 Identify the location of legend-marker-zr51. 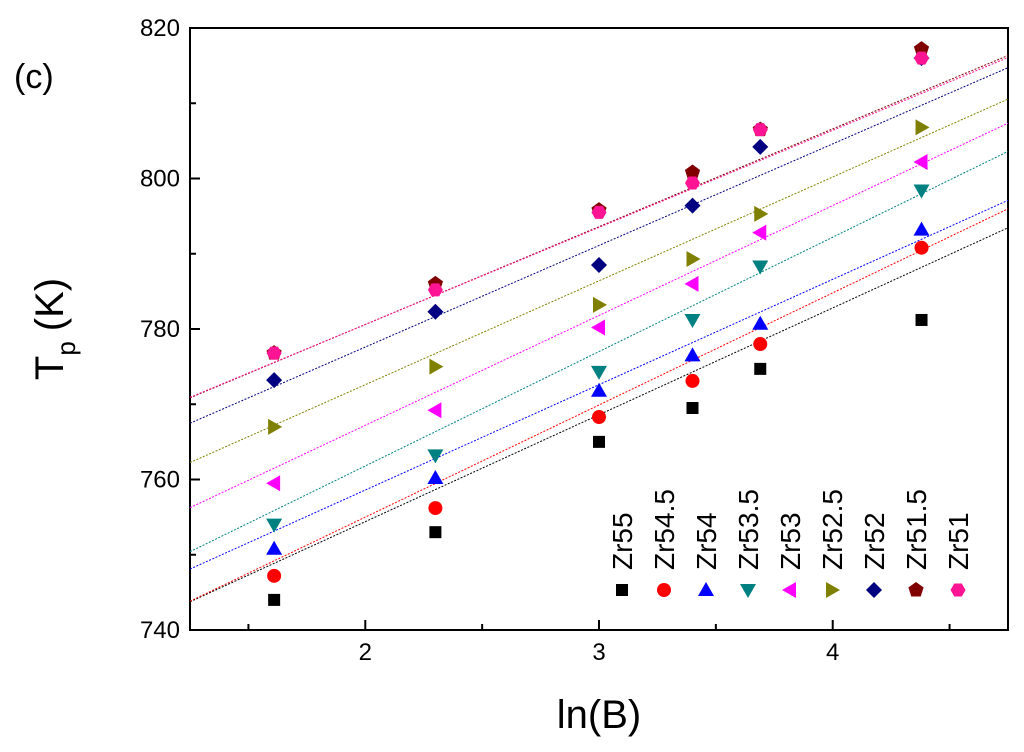
(958, 590).